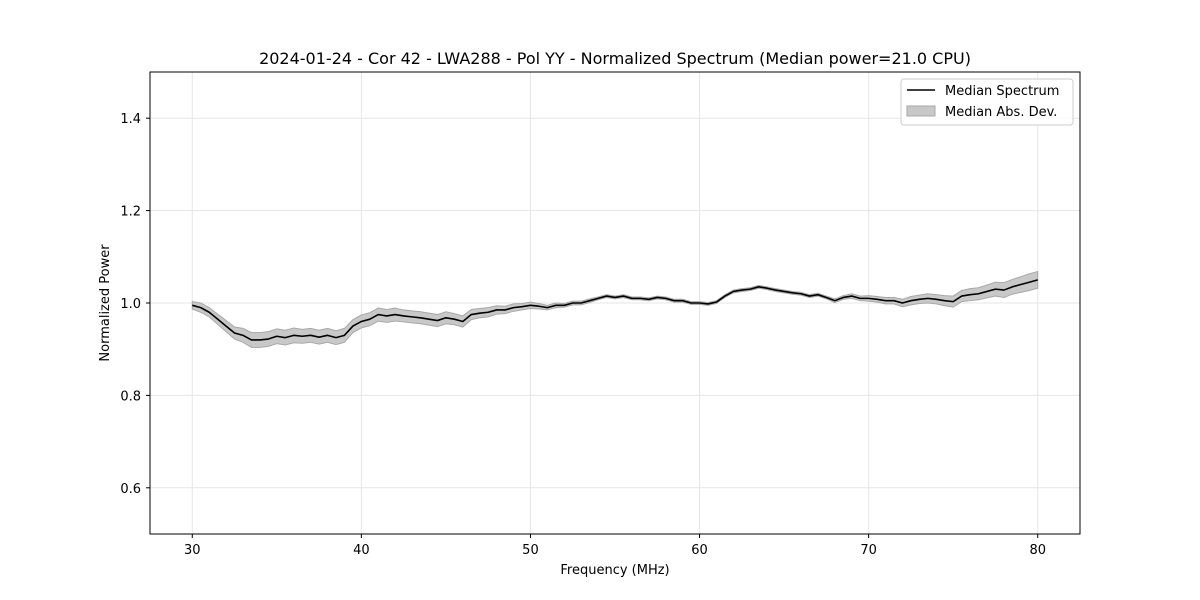 This screenshot has height=600, width=1200. What do you see at coordinates (615, 546) in the screenshot?
I see `x-axis-ticks: 30 40 50 60 70 80` at bounding box center [615, 546].